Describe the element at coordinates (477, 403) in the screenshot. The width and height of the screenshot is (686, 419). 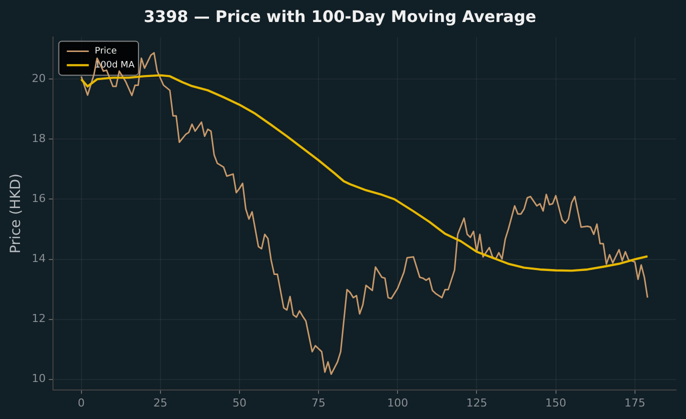
I see `x-tick-label: 125` at that location.